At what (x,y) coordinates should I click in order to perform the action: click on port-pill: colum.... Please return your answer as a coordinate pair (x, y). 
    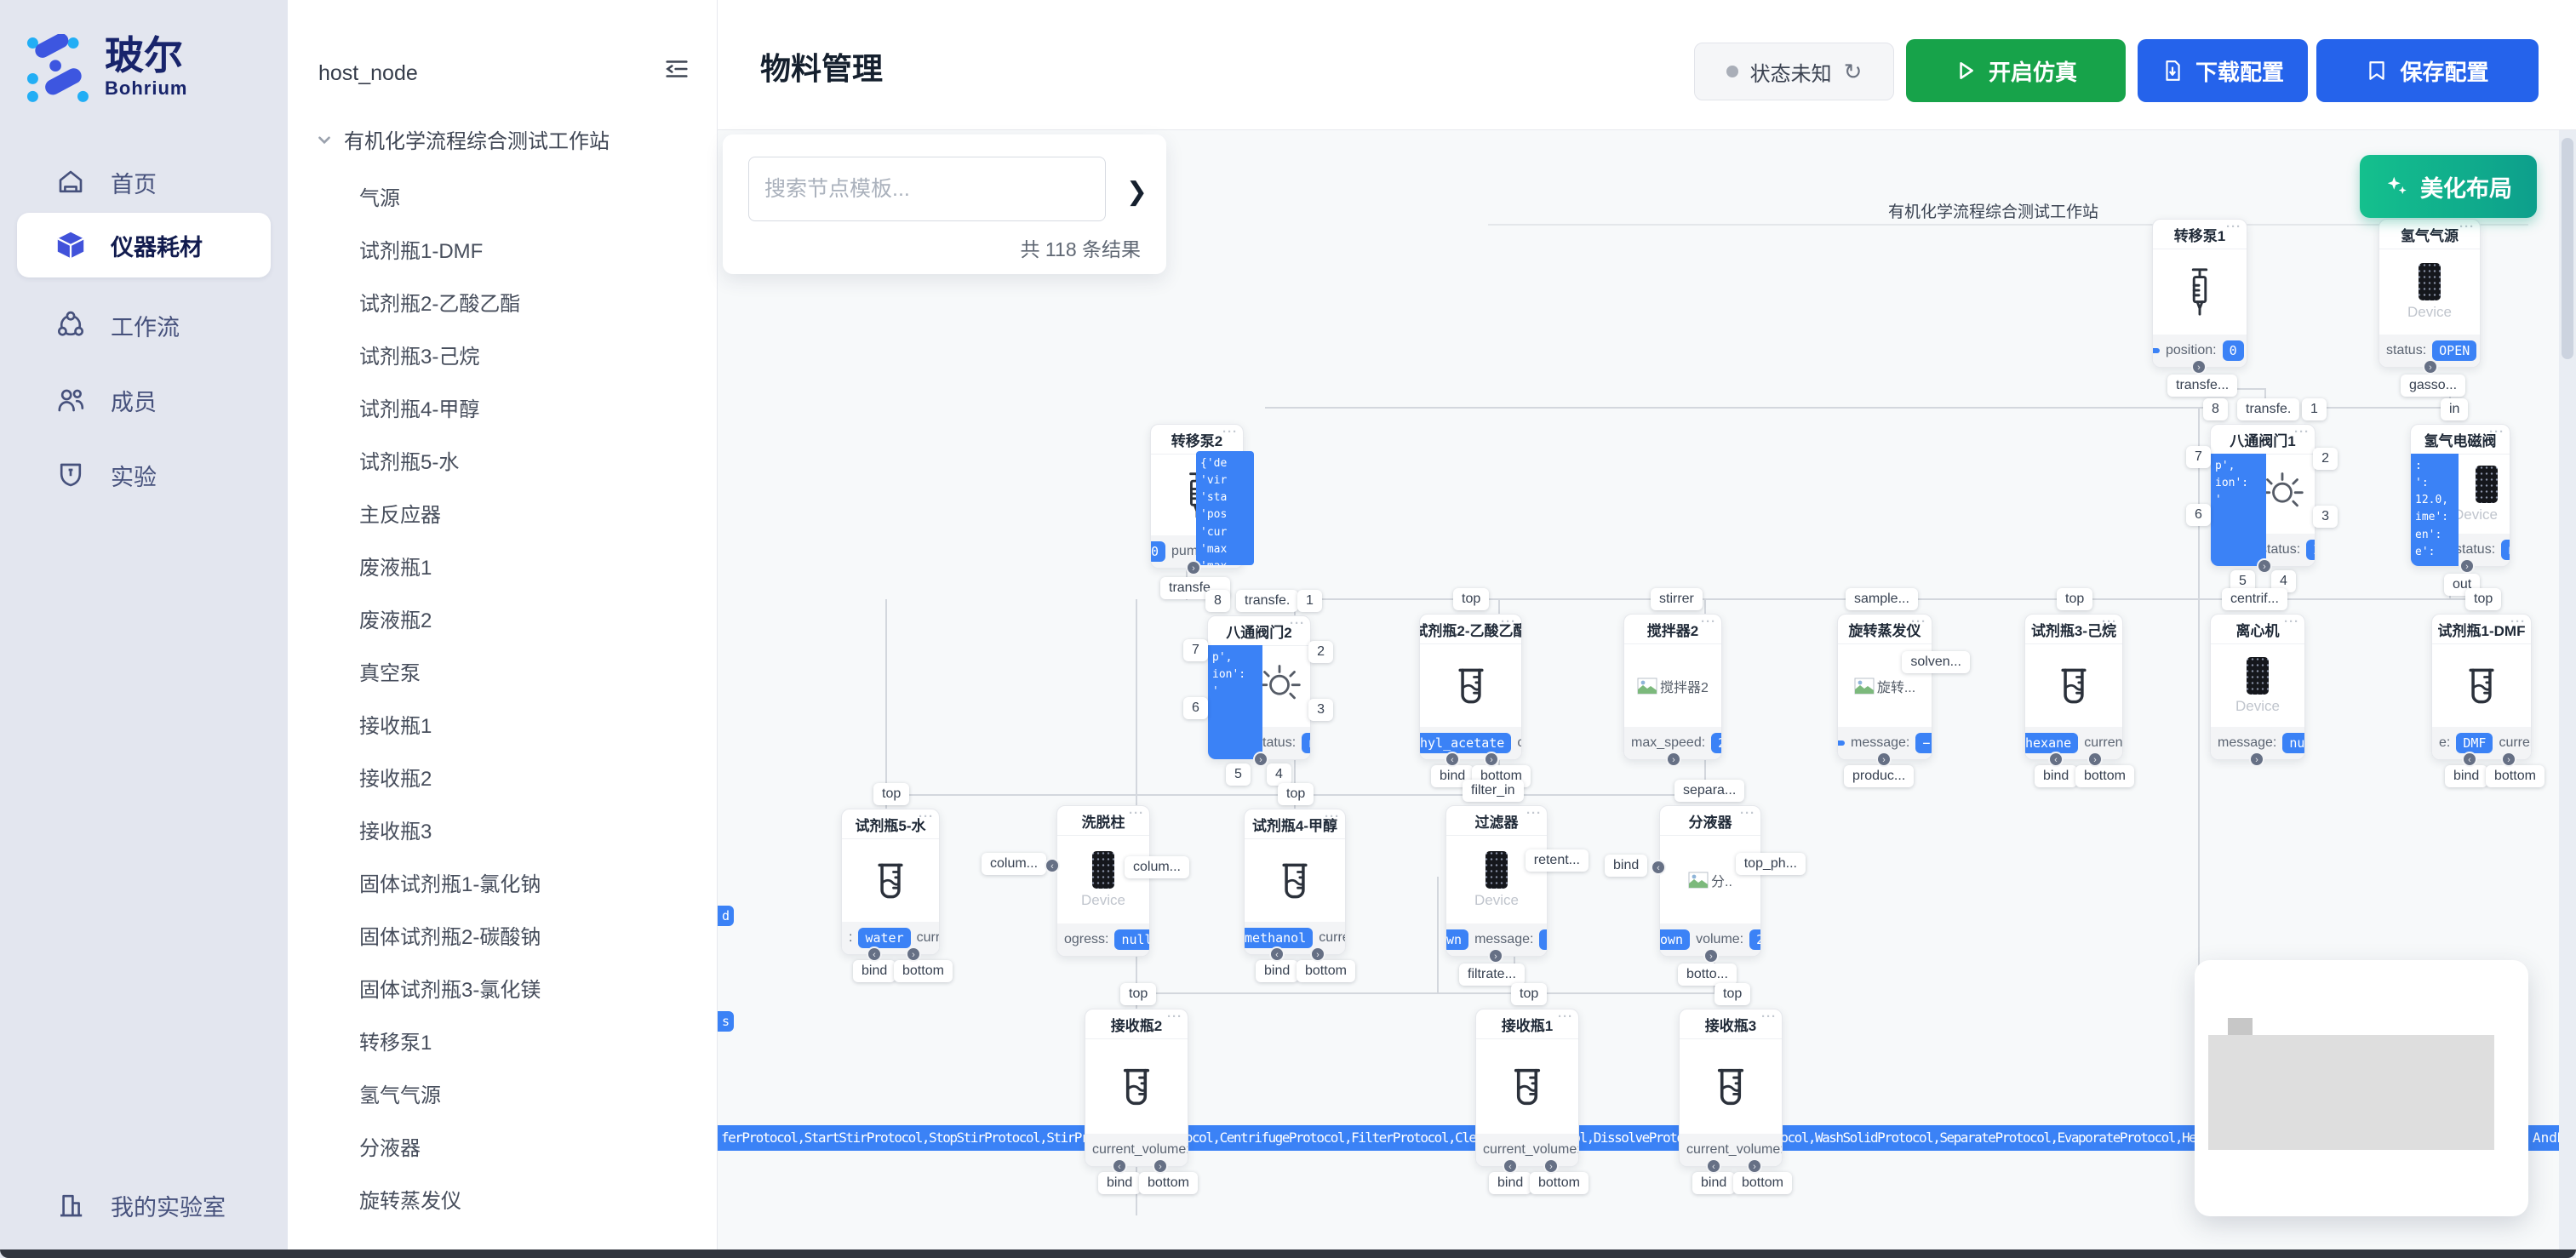
    Looking at the image, I should click on (1014, 864).